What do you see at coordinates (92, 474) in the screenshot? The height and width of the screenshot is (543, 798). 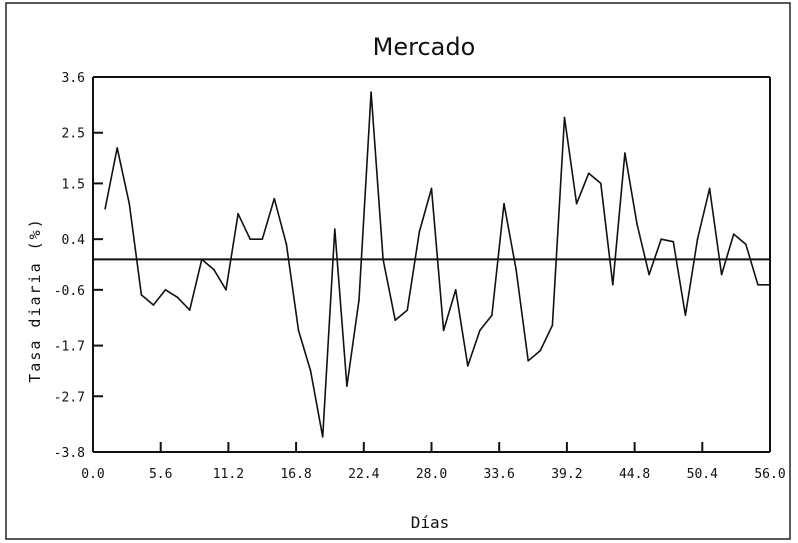 I see `x-tick-label: 0.0` at bounding box center [92, 474].